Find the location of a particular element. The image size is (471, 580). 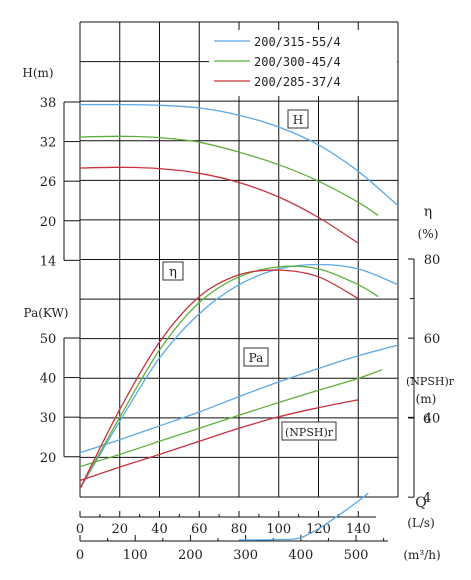

flow-ls-tick-label: 140 is located at coordinates (358, 529).